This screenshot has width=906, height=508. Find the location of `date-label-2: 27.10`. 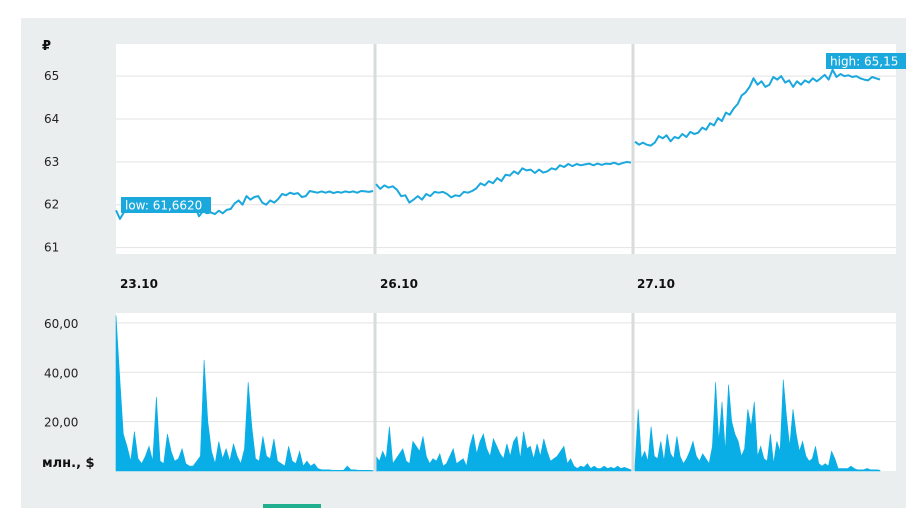

date-label-2: 27.10 is located at coordinates (656, 284).